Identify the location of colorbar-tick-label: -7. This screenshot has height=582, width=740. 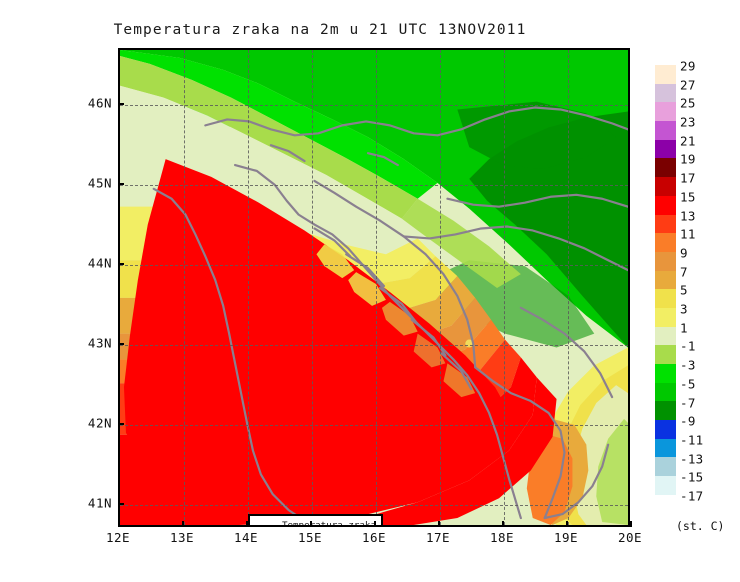
(688, 403).